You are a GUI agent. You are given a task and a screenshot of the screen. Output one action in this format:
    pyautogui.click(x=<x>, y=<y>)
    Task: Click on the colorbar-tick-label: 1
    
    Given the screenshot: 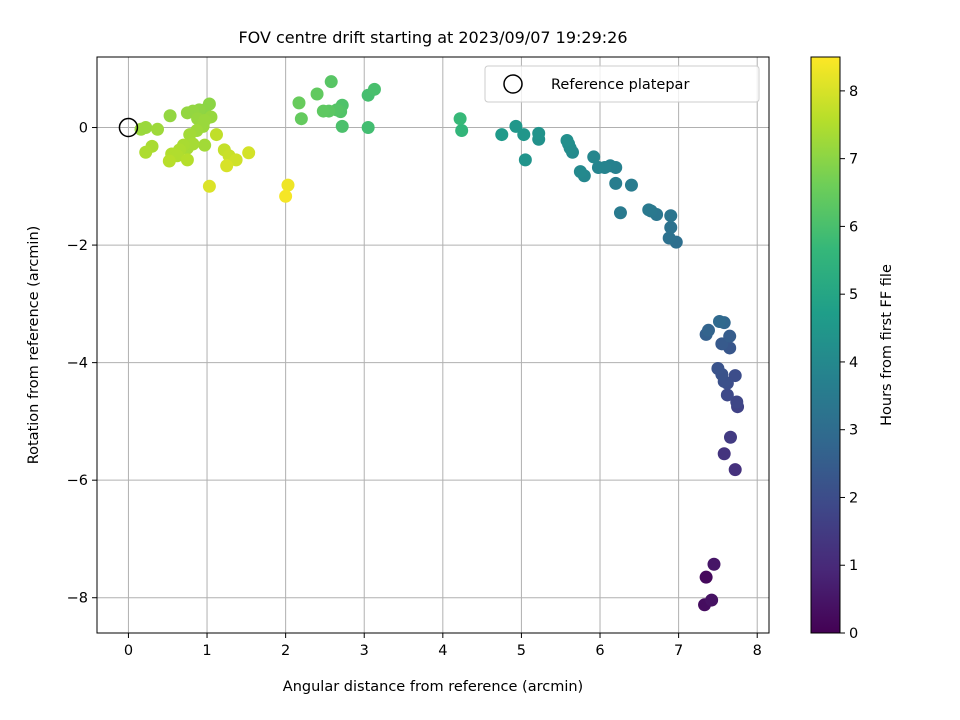 What is the action you would take?
    pyautogui.click(x=853, y=566)
    